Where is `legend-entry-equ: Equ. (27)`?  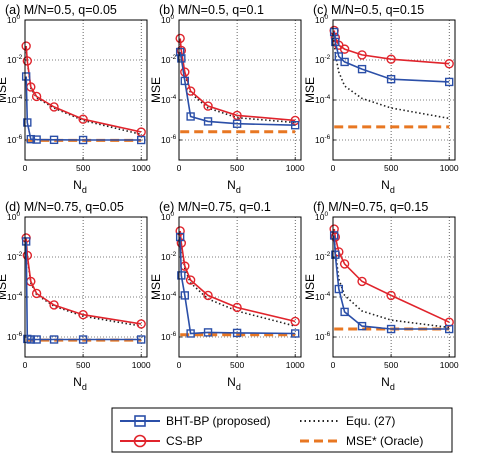
legend-entry-equ: Equ. (27) is located at coordinates (347, 421).